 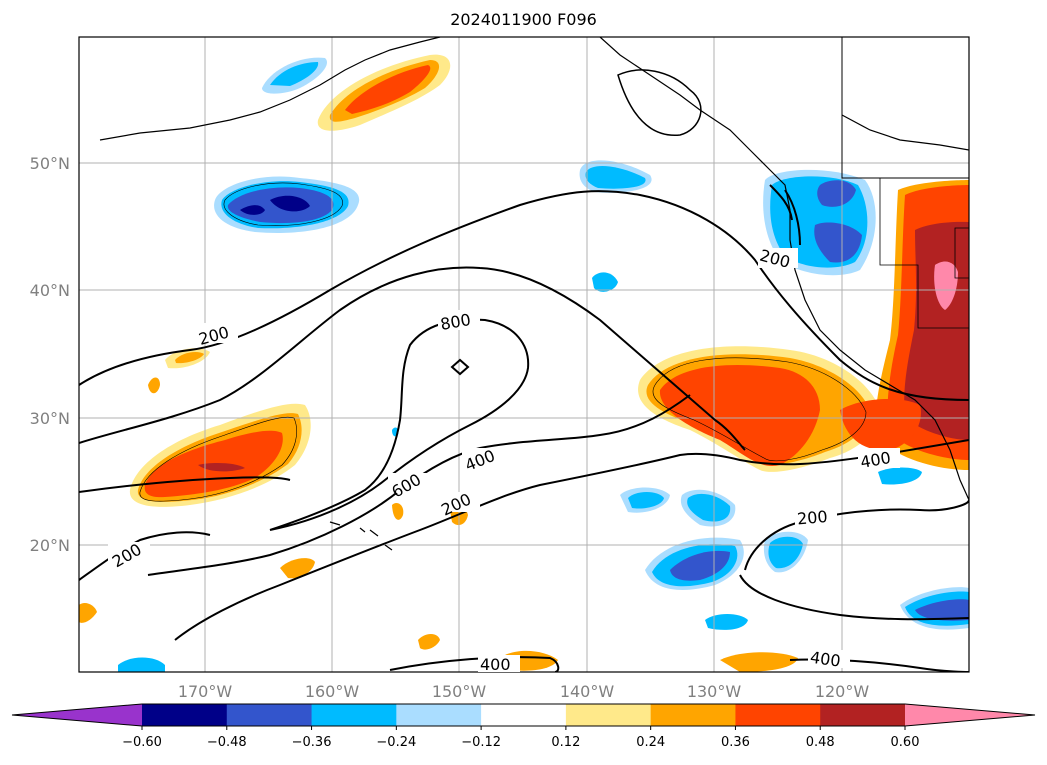 I want to click on lon-label: 150°W, so click(x=459, y=691).